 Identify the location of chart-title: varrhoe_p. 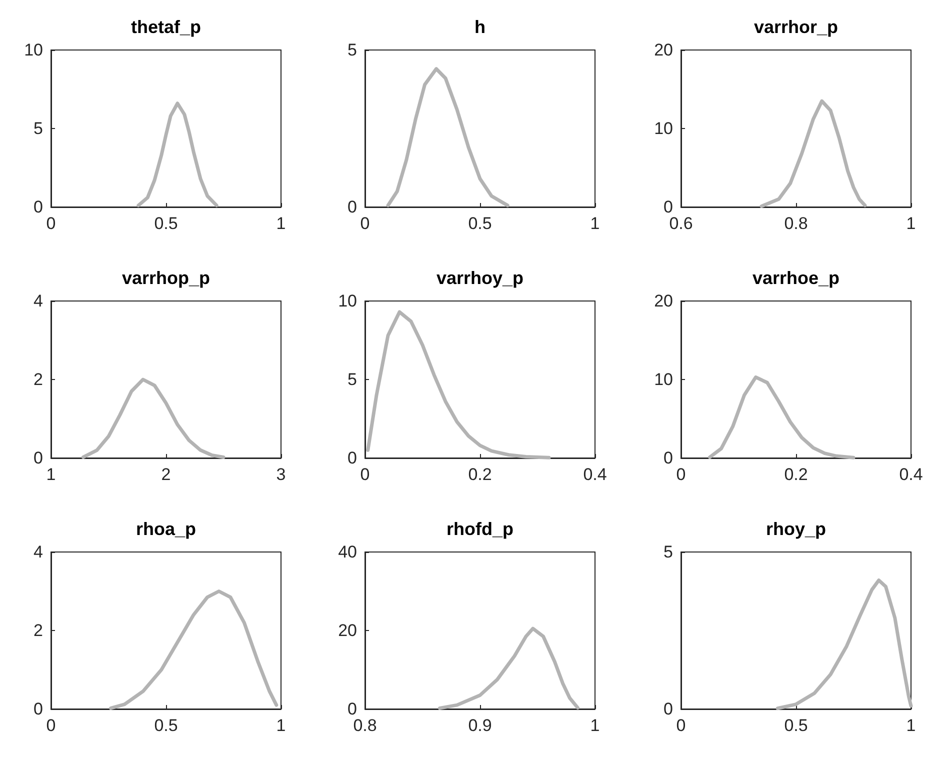
(796, 278).